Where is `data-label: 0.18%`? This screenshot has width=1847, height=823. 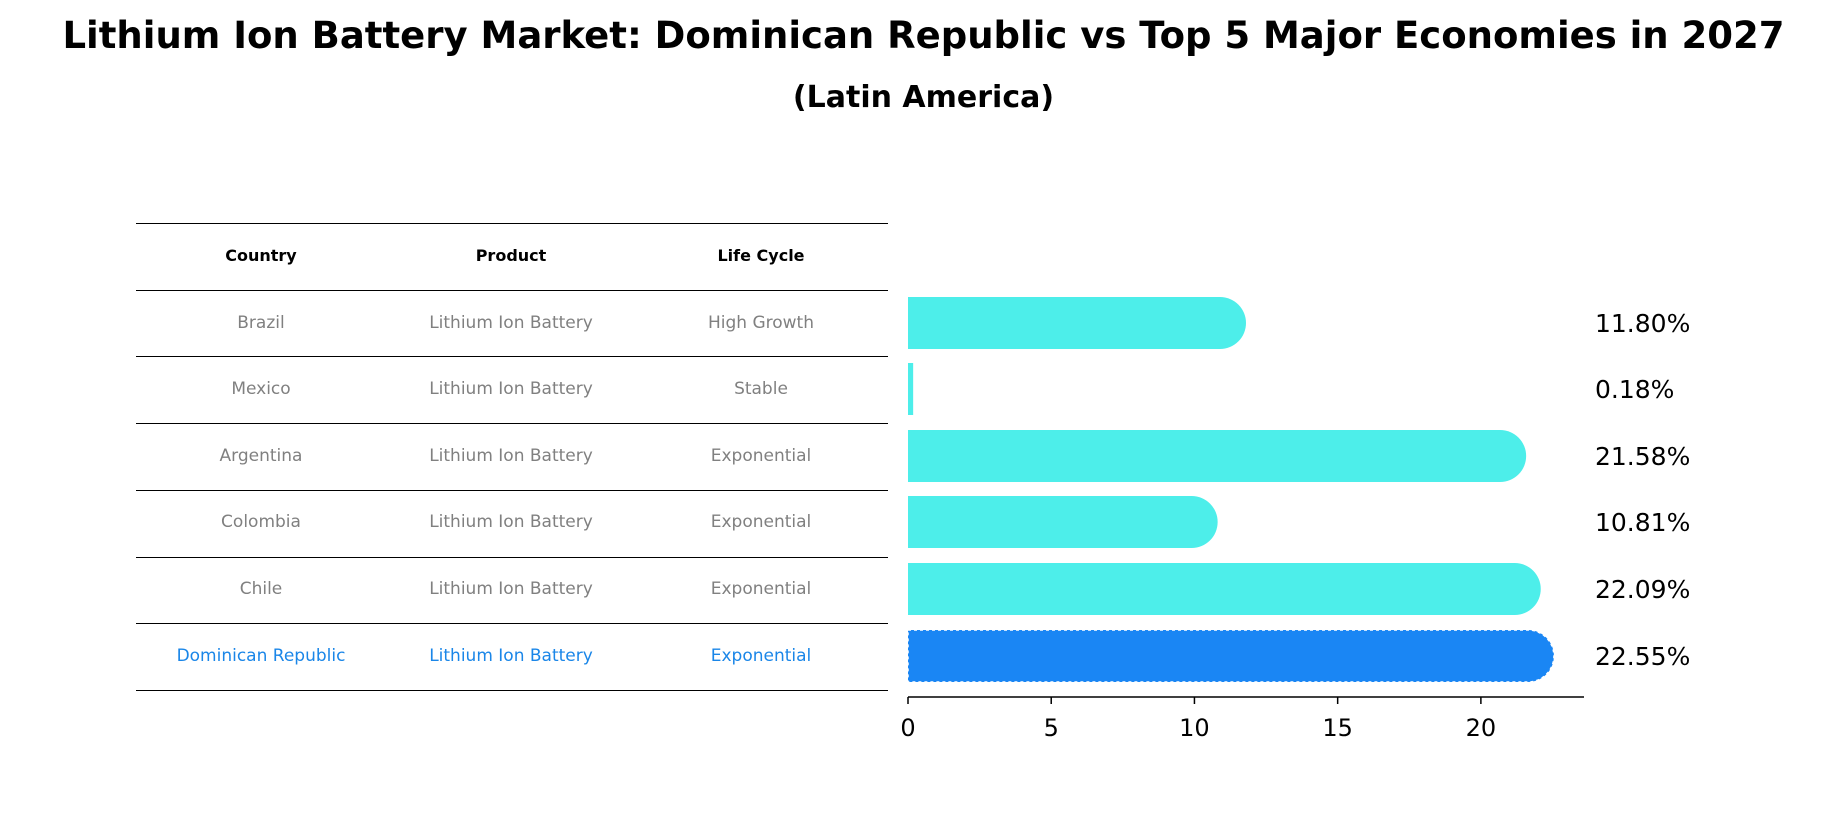 data-label: 0.18% is located at coordinates (1634, 389).